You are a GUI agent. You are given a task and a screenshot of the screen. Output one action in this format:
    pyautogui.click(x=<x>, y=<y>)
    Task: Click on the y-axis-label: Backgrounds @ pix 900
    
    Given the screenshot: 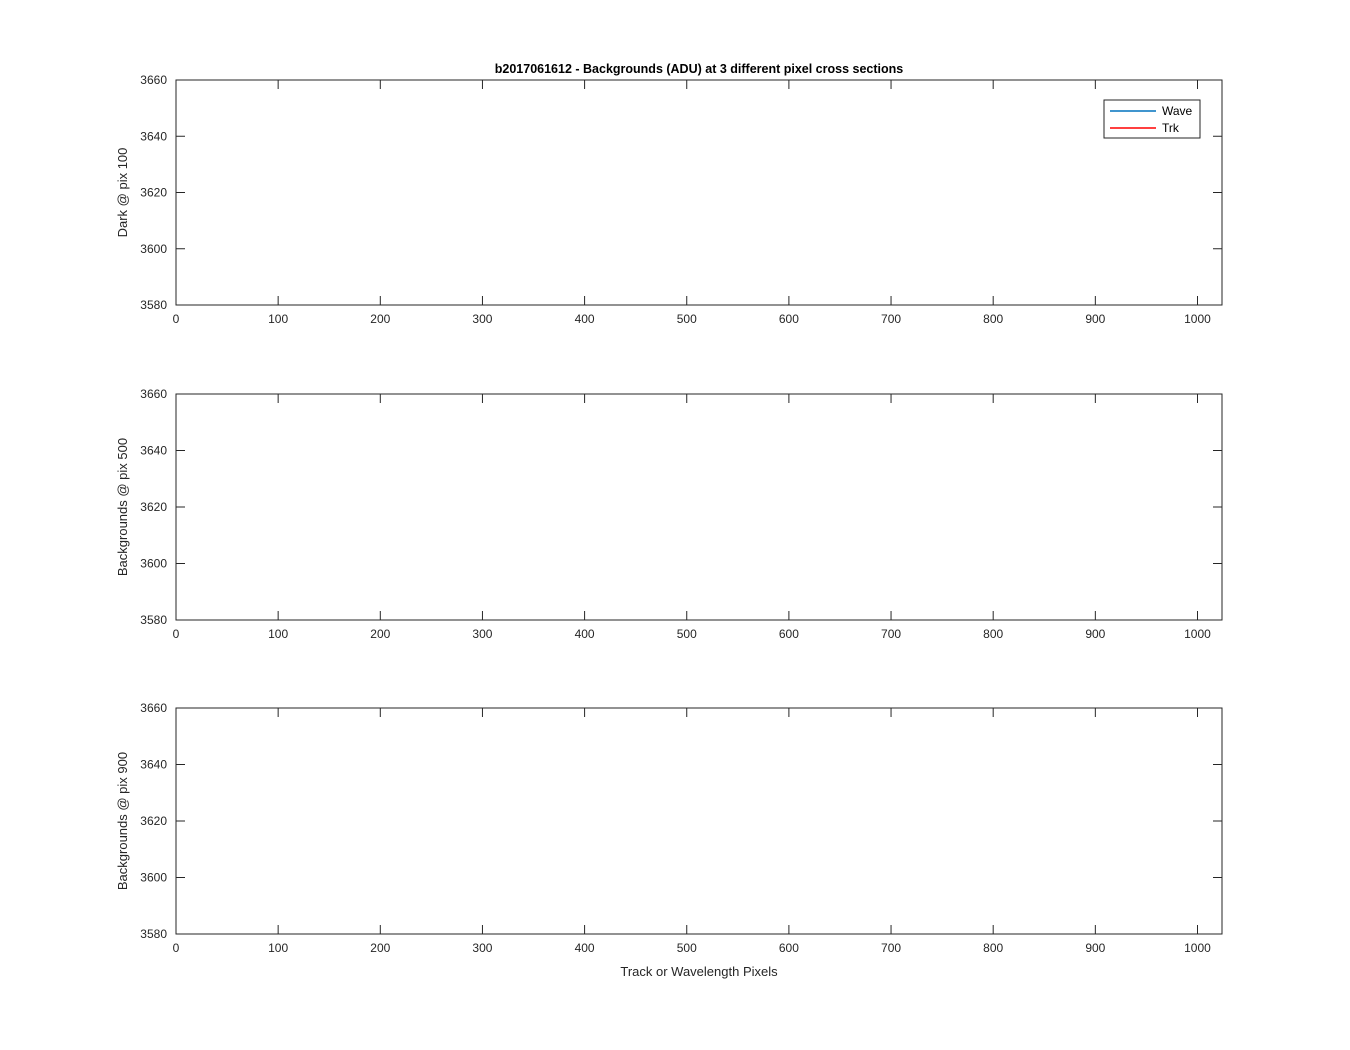 What is the action you would take?
    pyautogui.click(x=122, y=821)
    